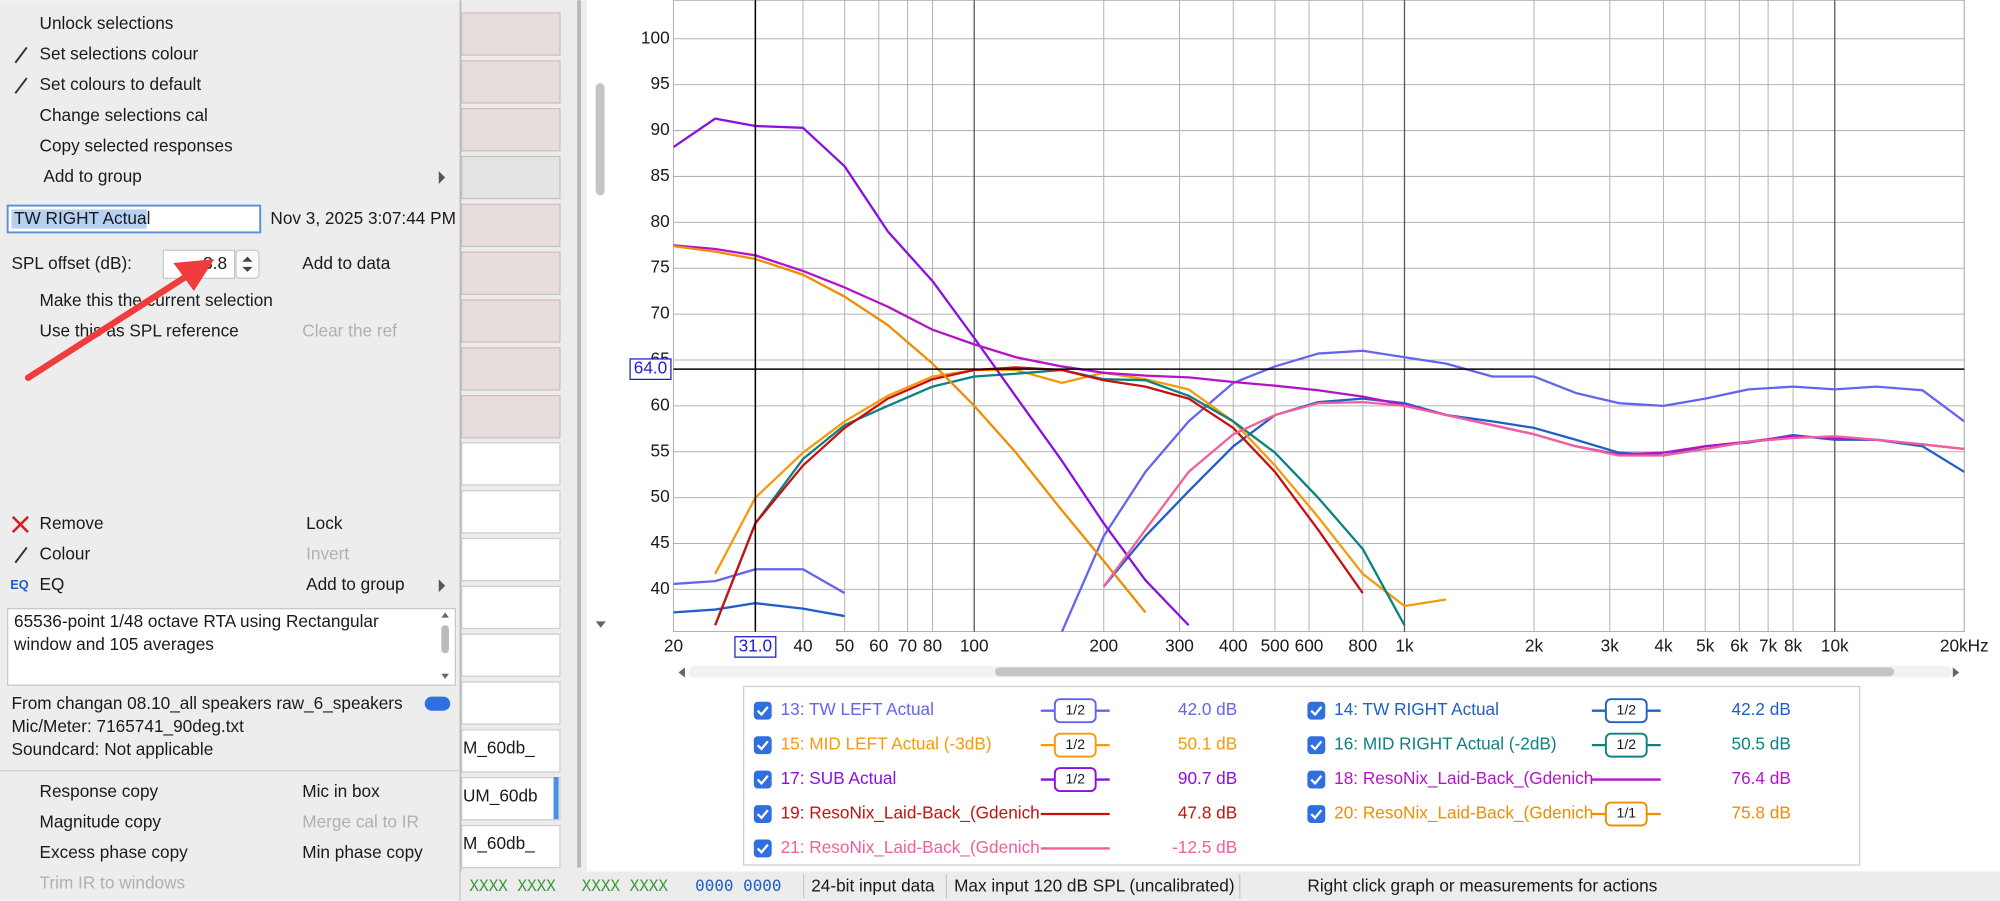 This screenshot has width=2000, height=901. What do you see at coordinates (1463, 813) in the screenshot?
I see `legend-name: 20: ResoNix_Laid-Back_(Gdenich` at bounding box center [1463, 813].